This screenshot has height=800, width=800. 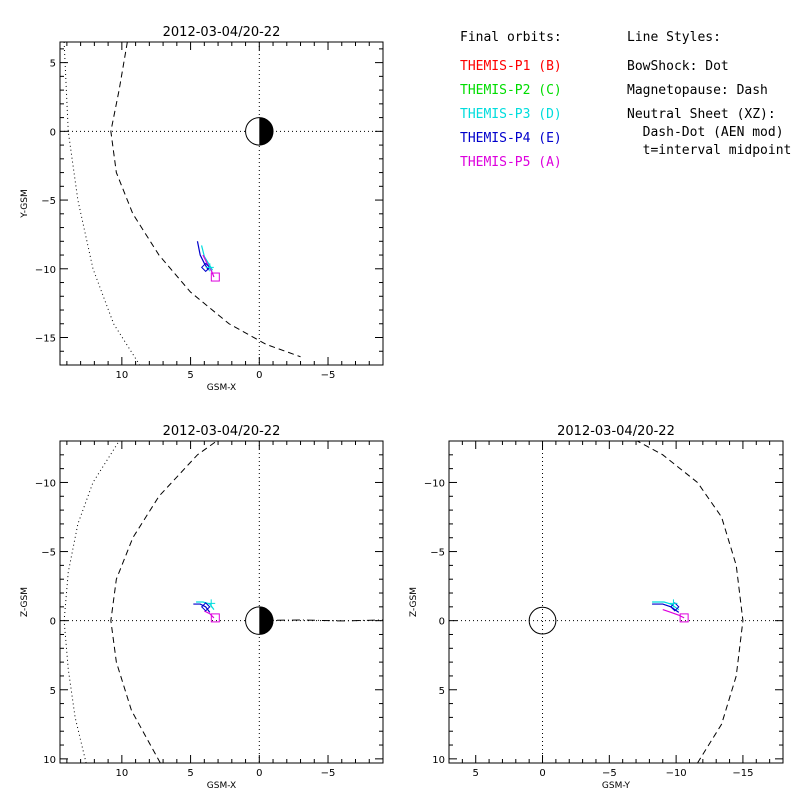 What do you see at coordinates (511, 114) in the screenshot?
I see `legend-probe-p3: THEMIS-P3 (D)` at bounding box center [511, 114].